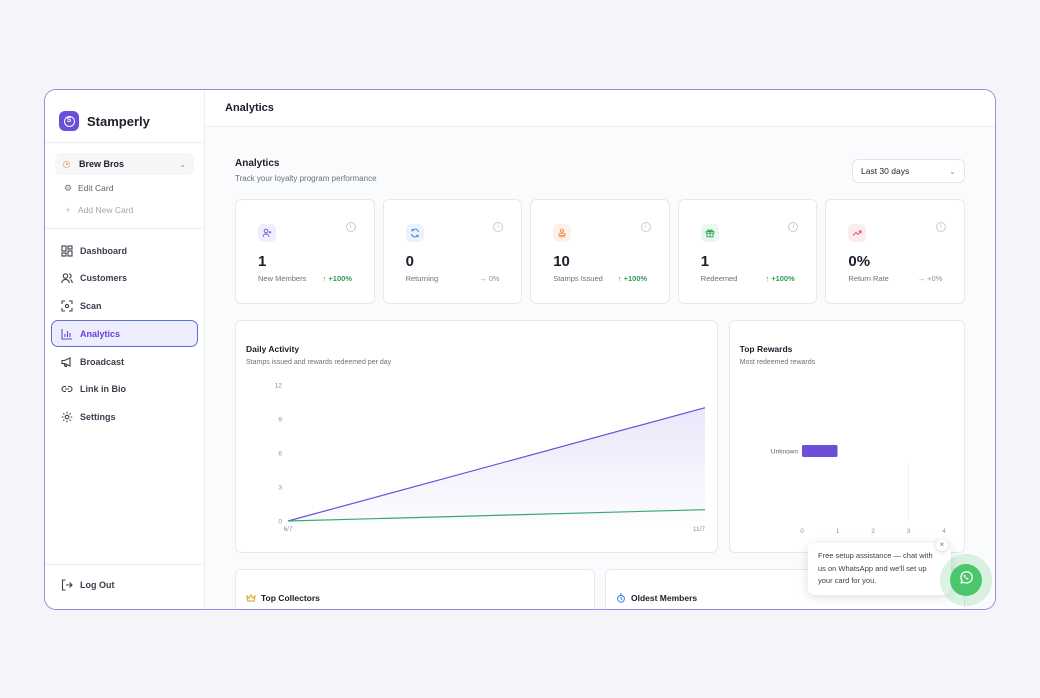 This screenshot has width=1040, height=698. What do you see at coordinates (802, 531) in the screenshot?
I see `x-tick-label: 0` at bounding box center [802, 531].